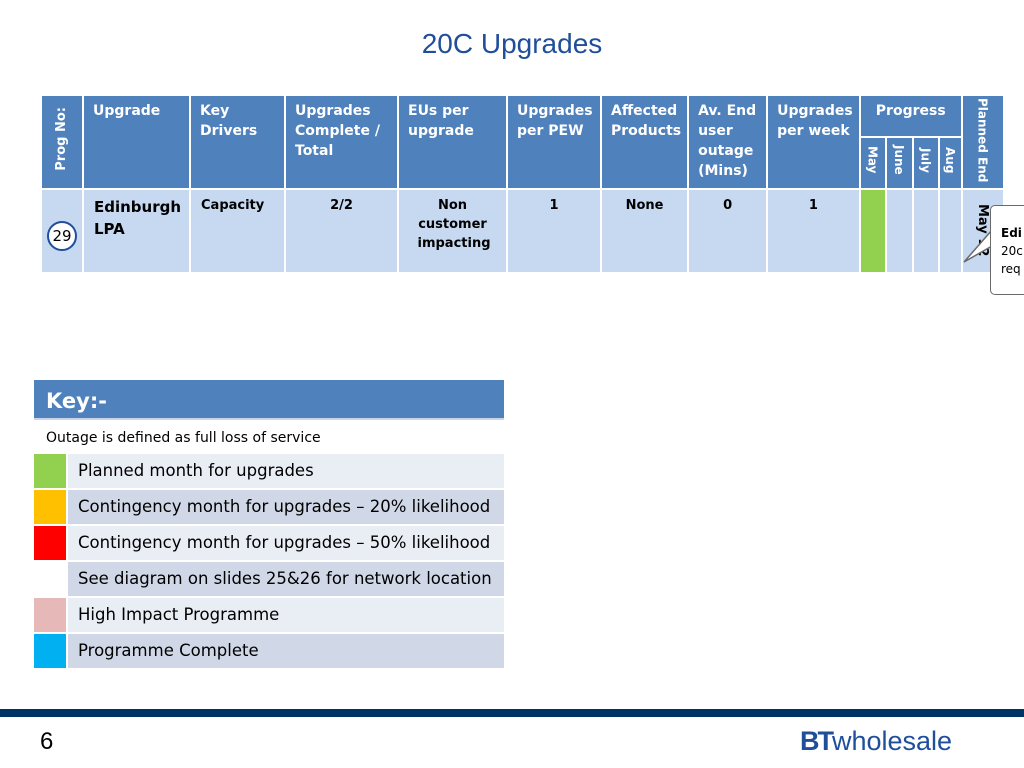  What do you see at coordinates (644, 142) in the screenshot?
I see `header-affected-products: Affected Products` at bounding box center [644, 142].